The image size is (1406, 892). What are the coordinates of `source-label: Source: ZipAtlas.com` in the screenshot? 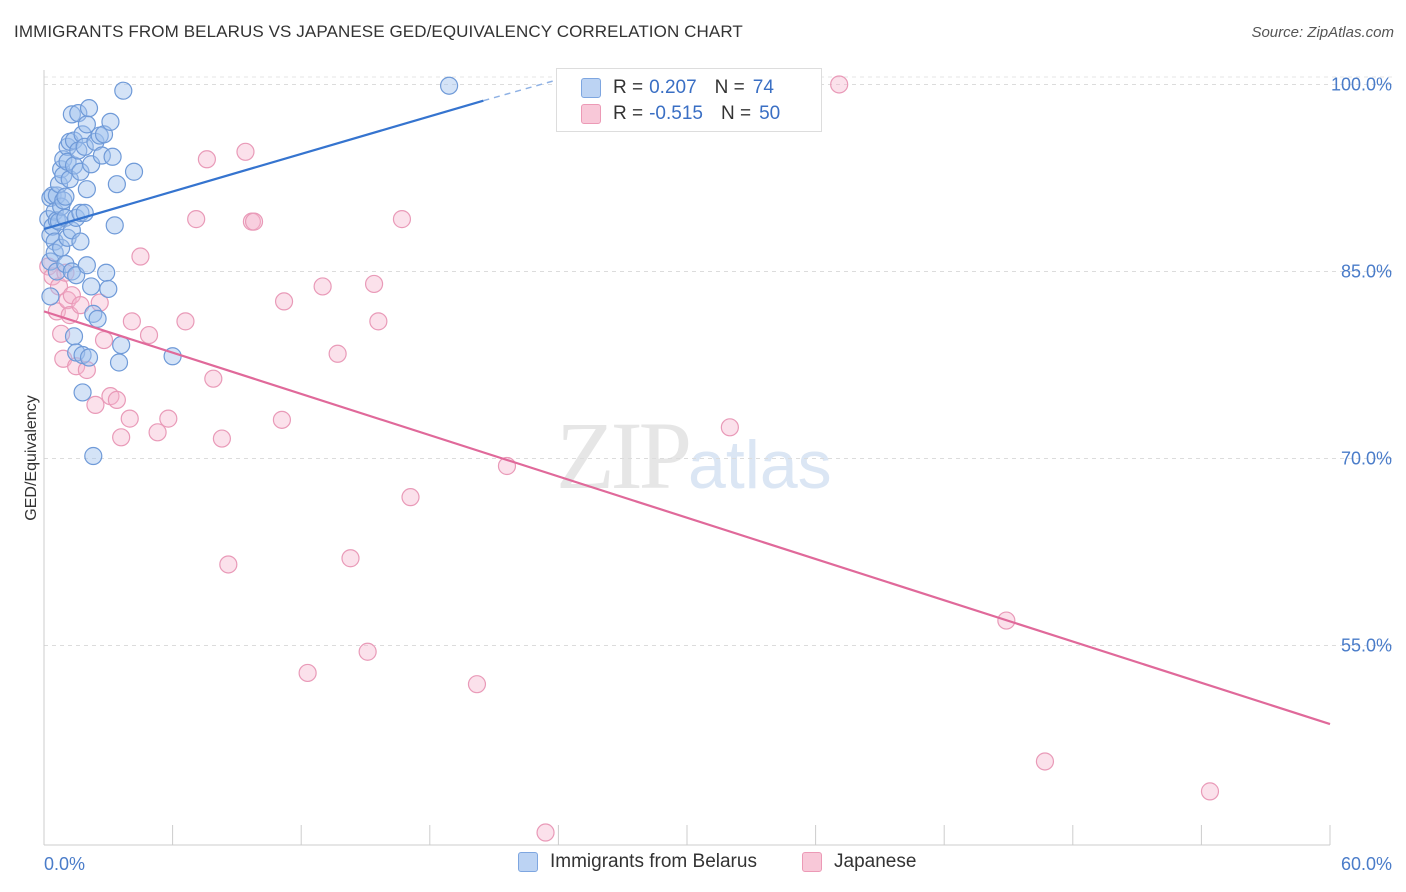 It's located at (1322, 32).